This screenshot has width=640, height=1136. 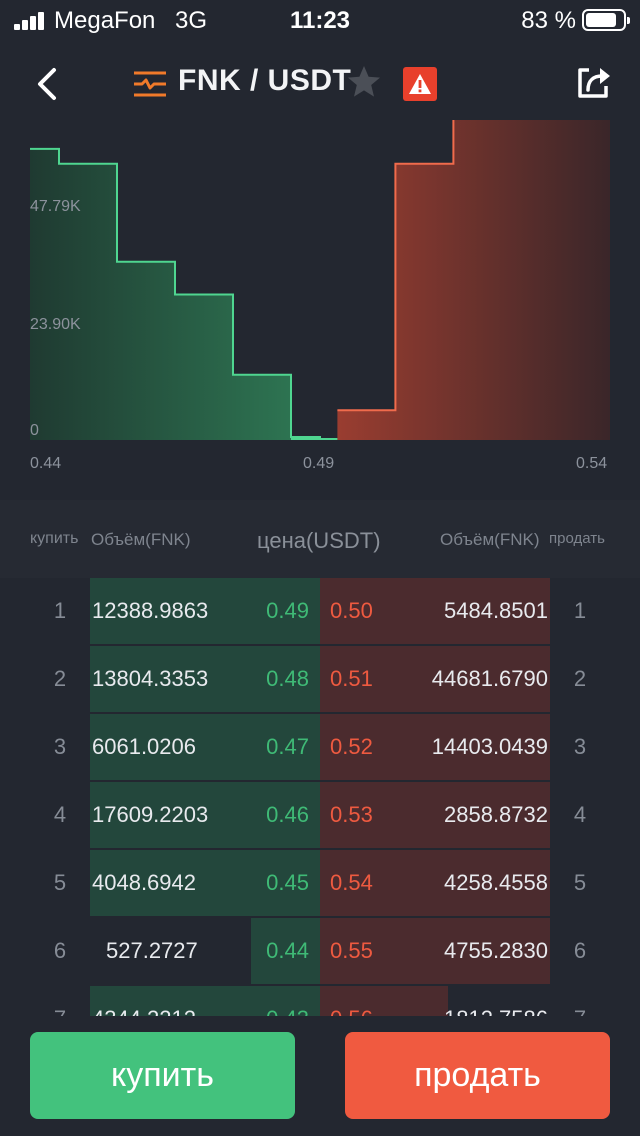 What do you see at coordinates (144, 882) in the screenshot?
I see `bid-volume: 4048.6942` at bounding box center [144, 882].